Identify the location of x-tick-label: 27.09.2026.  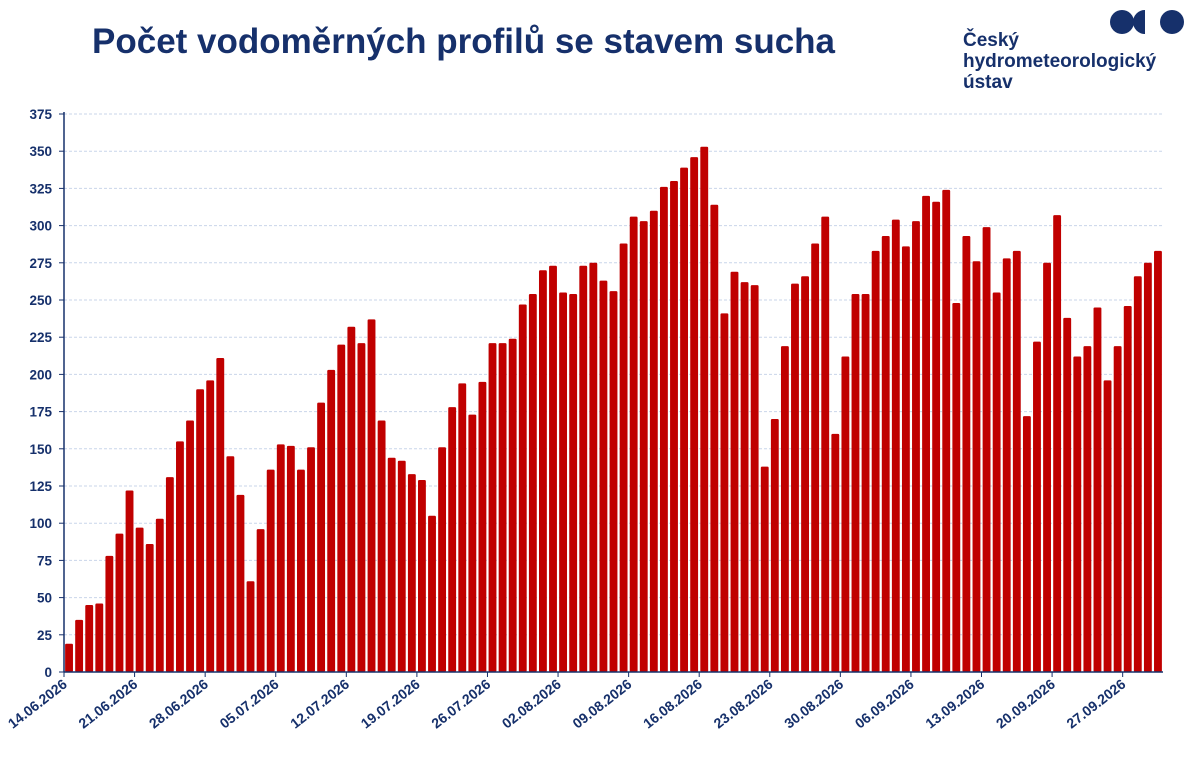
(1095, 704).